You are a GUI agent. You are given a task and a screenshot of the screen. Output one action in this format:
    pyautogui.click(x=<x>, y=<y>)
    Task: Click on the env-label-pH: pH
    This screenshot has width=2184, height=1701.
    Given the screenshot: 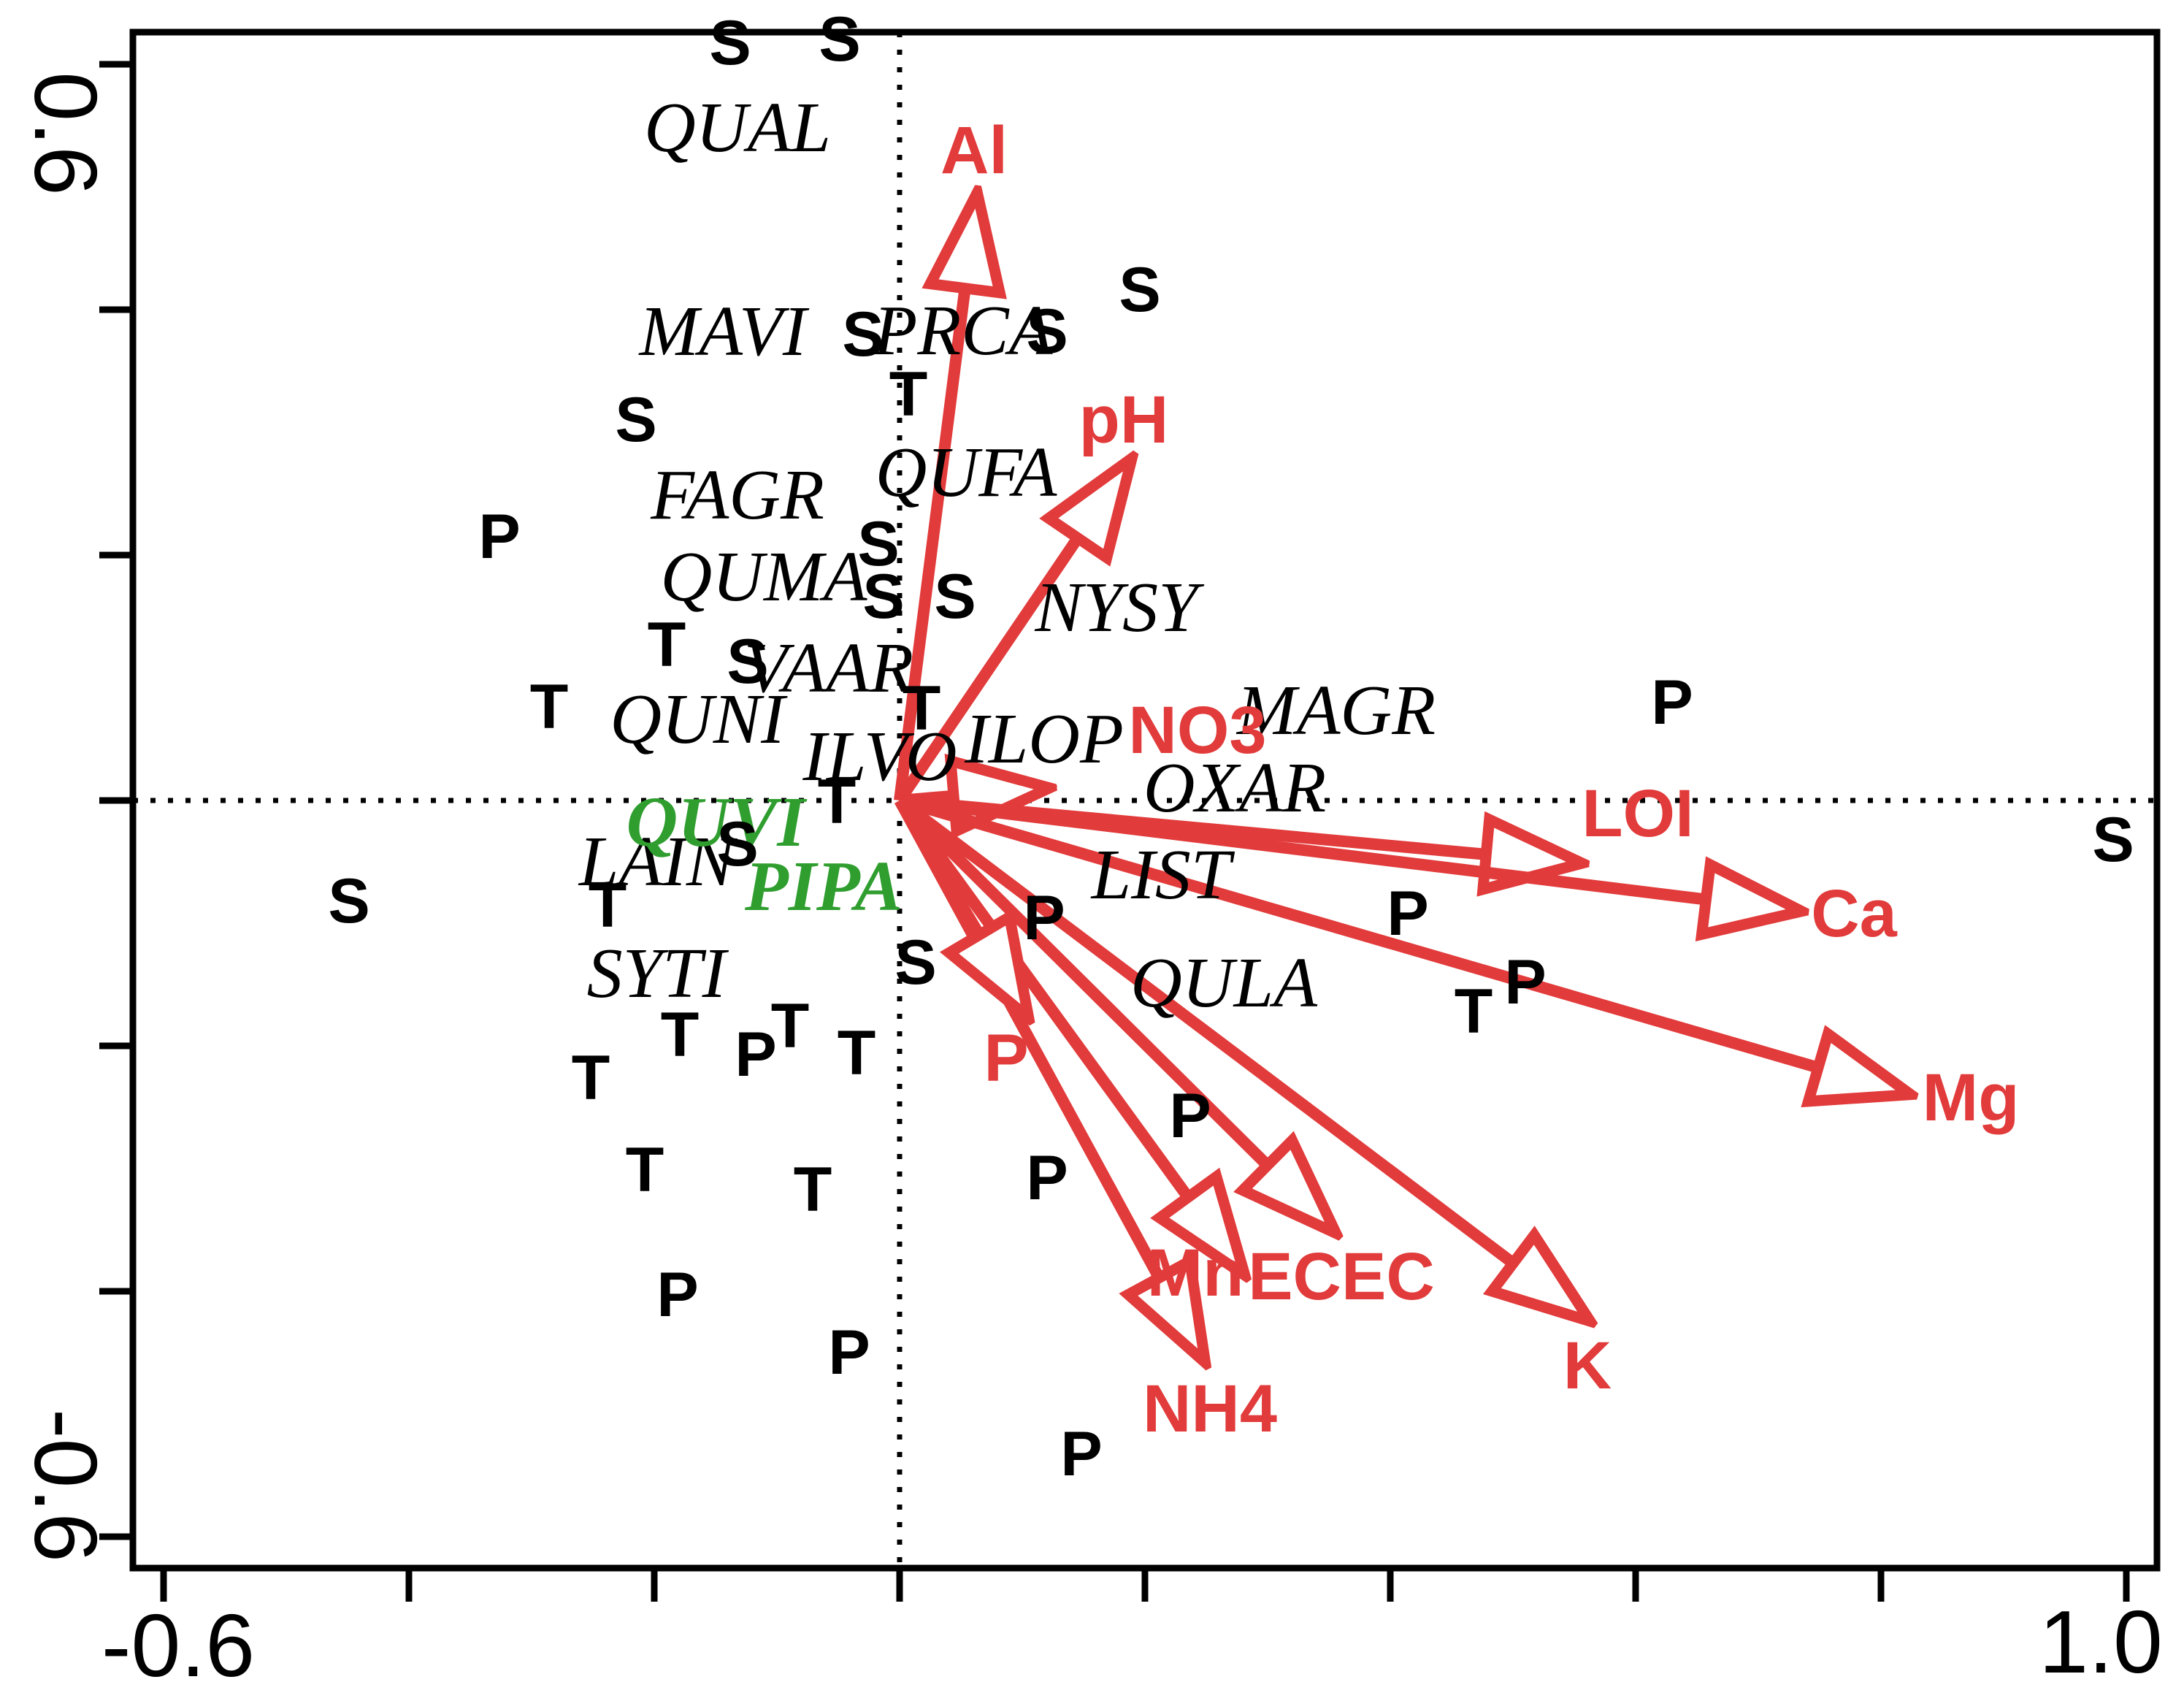 What is the action you would take?
    pyautogui.click(x=1123, y=420)
    